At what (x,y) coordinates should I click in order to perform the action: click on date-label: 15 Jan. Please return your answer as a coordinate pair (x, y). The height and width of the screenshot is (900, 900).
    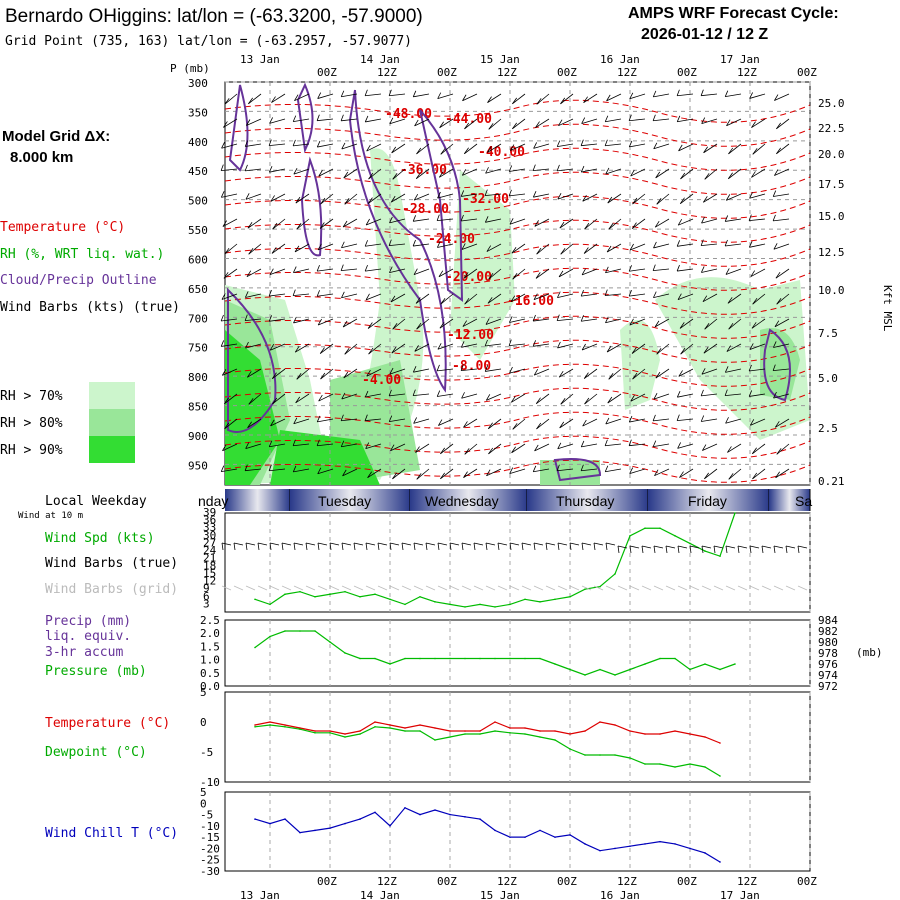
    Looking at the image, I should click on (500, 59).